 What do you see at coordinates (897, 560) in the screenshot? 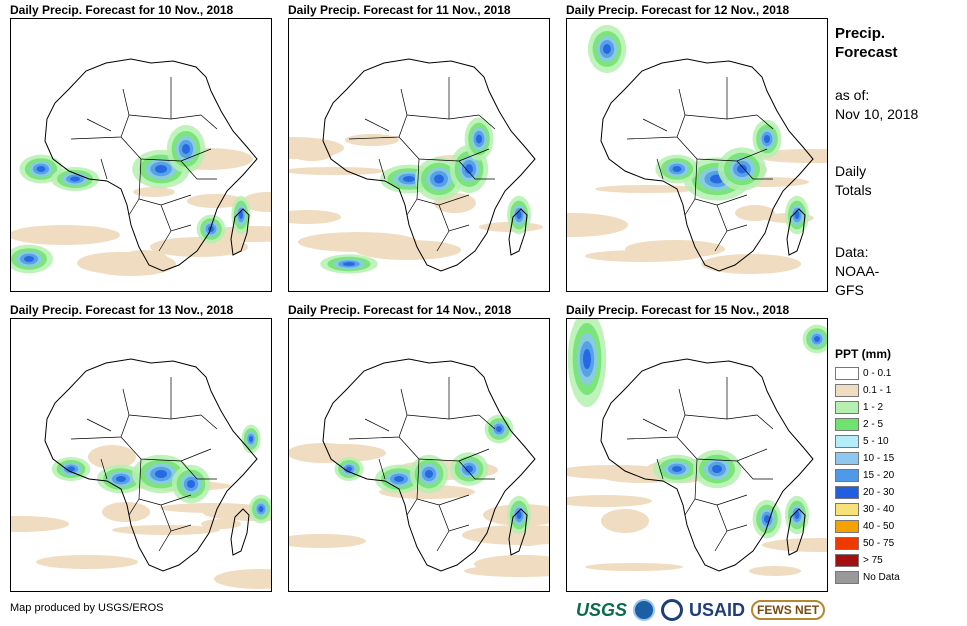
I see `legend-item: > 75` at bounding box center [897, 560].